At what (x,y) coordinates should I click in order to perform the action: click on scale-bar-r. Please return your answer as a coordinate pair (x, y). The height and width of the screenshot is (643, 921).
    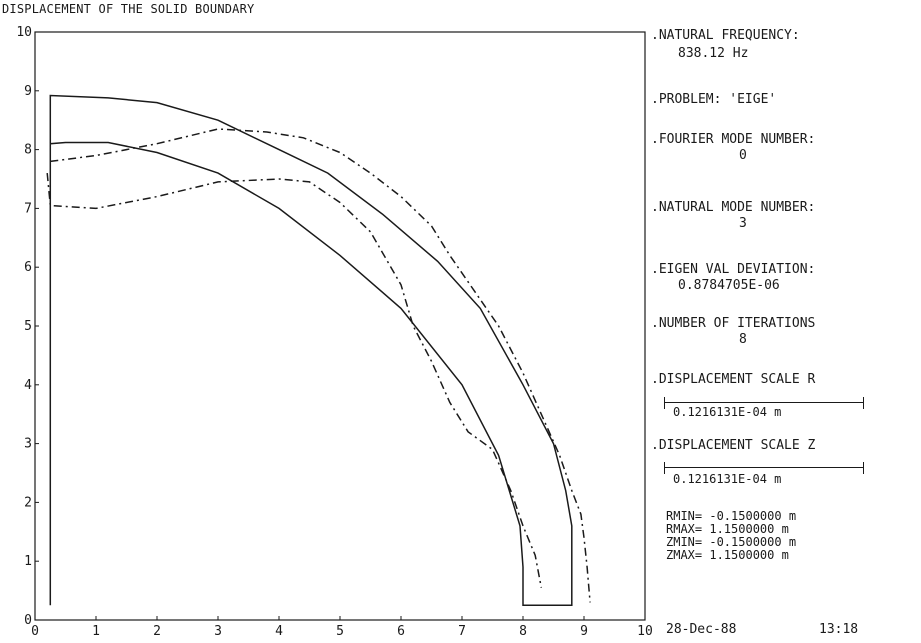
    Looking at the image, I should click on (764, 405).